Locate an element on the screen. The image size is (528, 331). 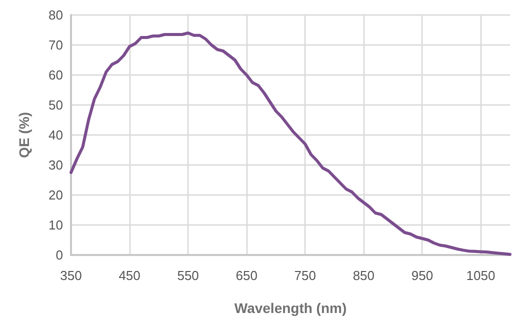
y-tick-label: 60 is located at coordinates (55, 75).